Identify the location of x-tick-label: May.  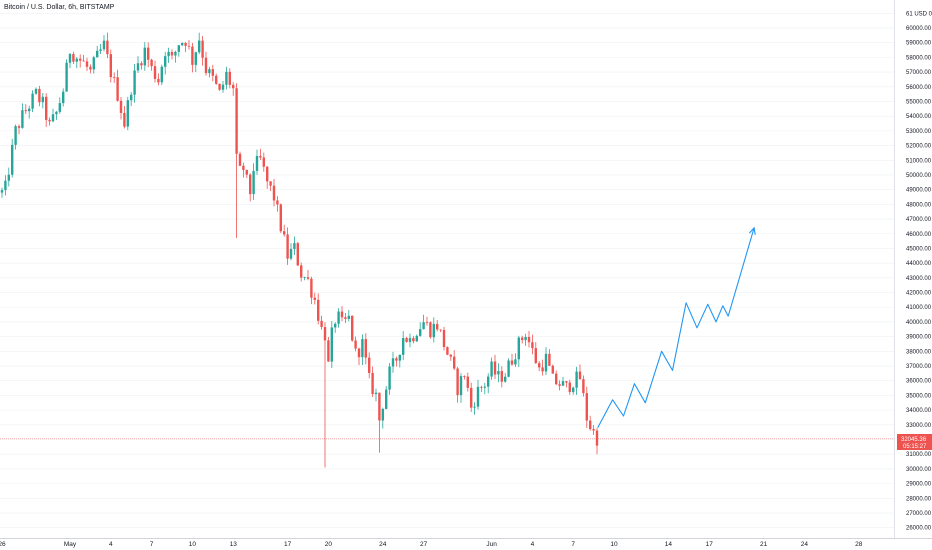
(70, 544).